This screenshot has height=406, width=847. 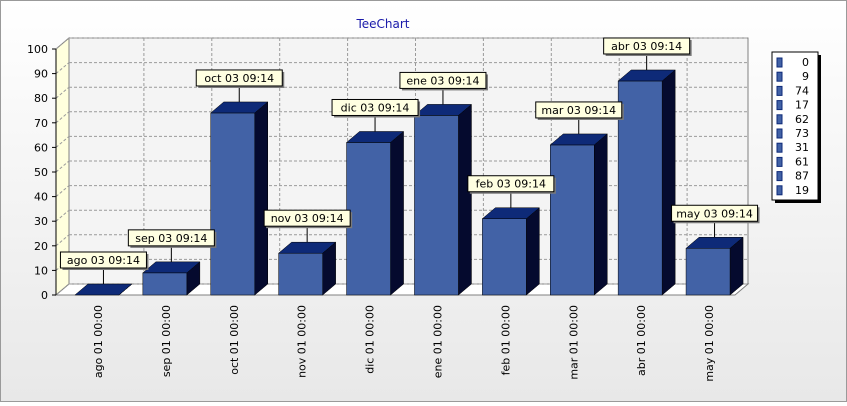 What do you see at coordinates (805, 76) in the screenshot?
I see `legend-label: 9` at bounding box center [805, 76].